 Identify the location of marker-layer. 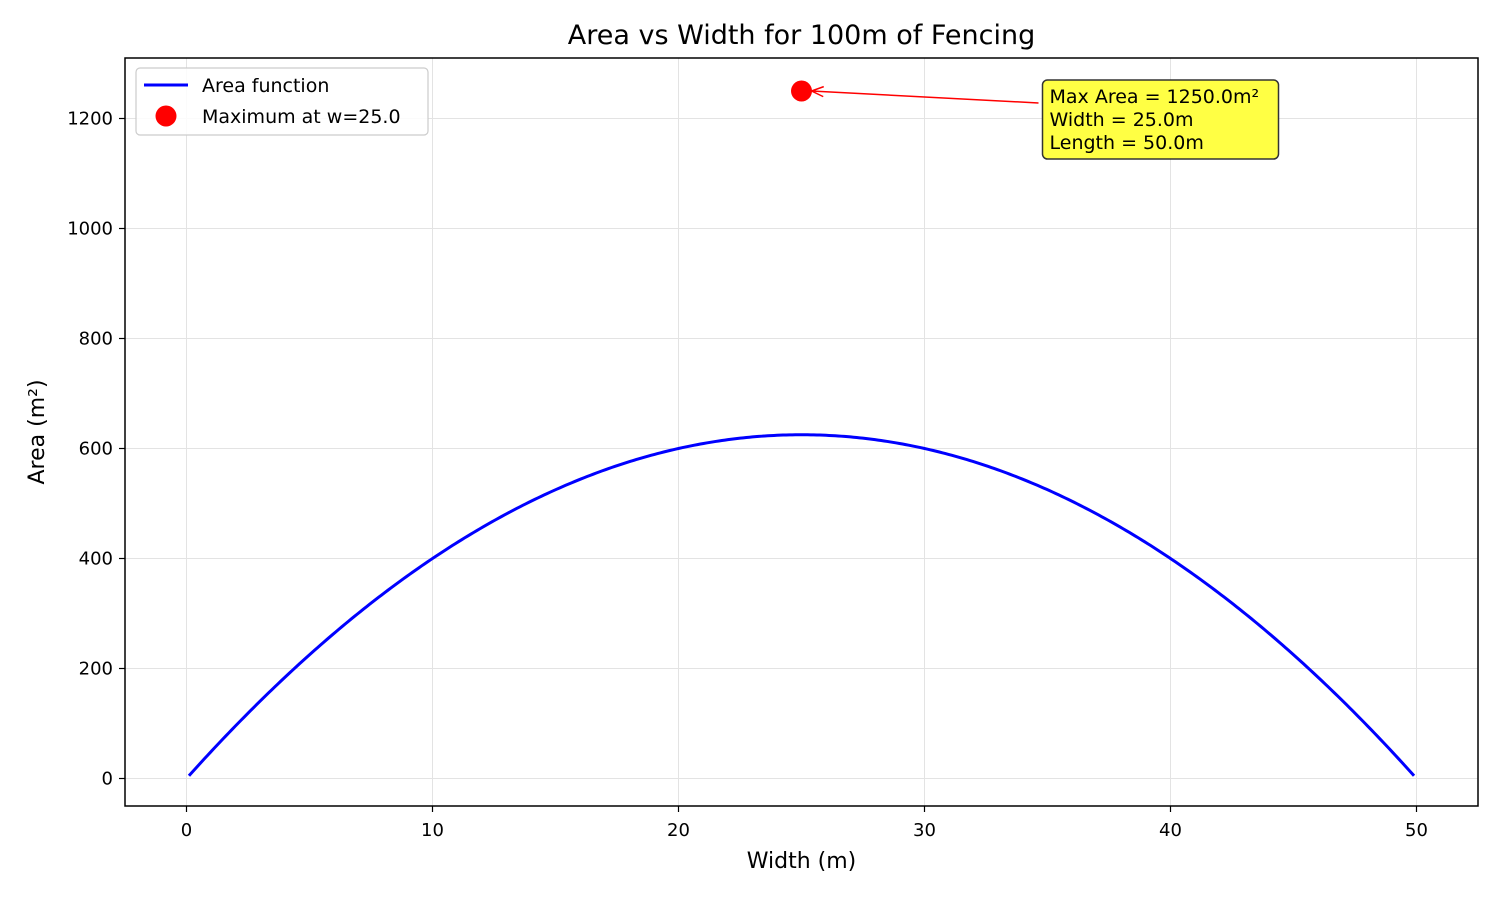
(801, 91).